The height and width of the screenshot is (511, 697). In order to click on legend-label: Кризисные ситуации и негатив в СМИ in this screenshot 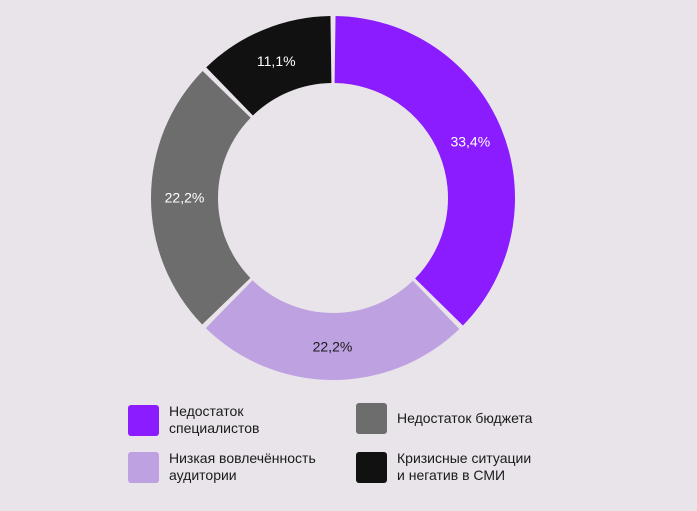, I will do `click(464, 466)`.